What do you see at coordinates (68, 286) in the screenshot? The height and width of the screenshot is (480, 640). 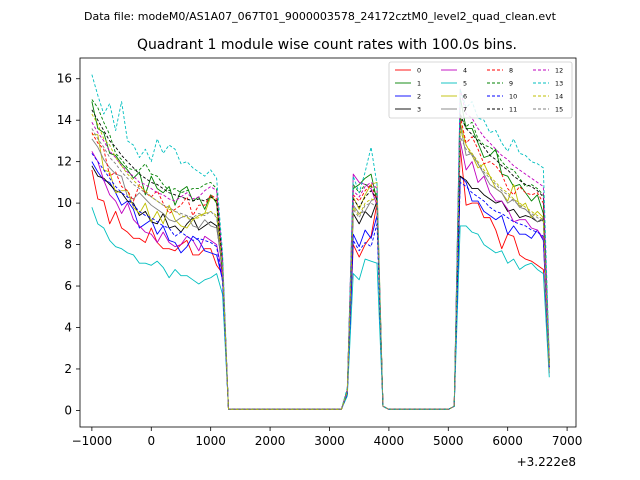 I see `y-tick-label: 6` at bounding box center [68, 286].